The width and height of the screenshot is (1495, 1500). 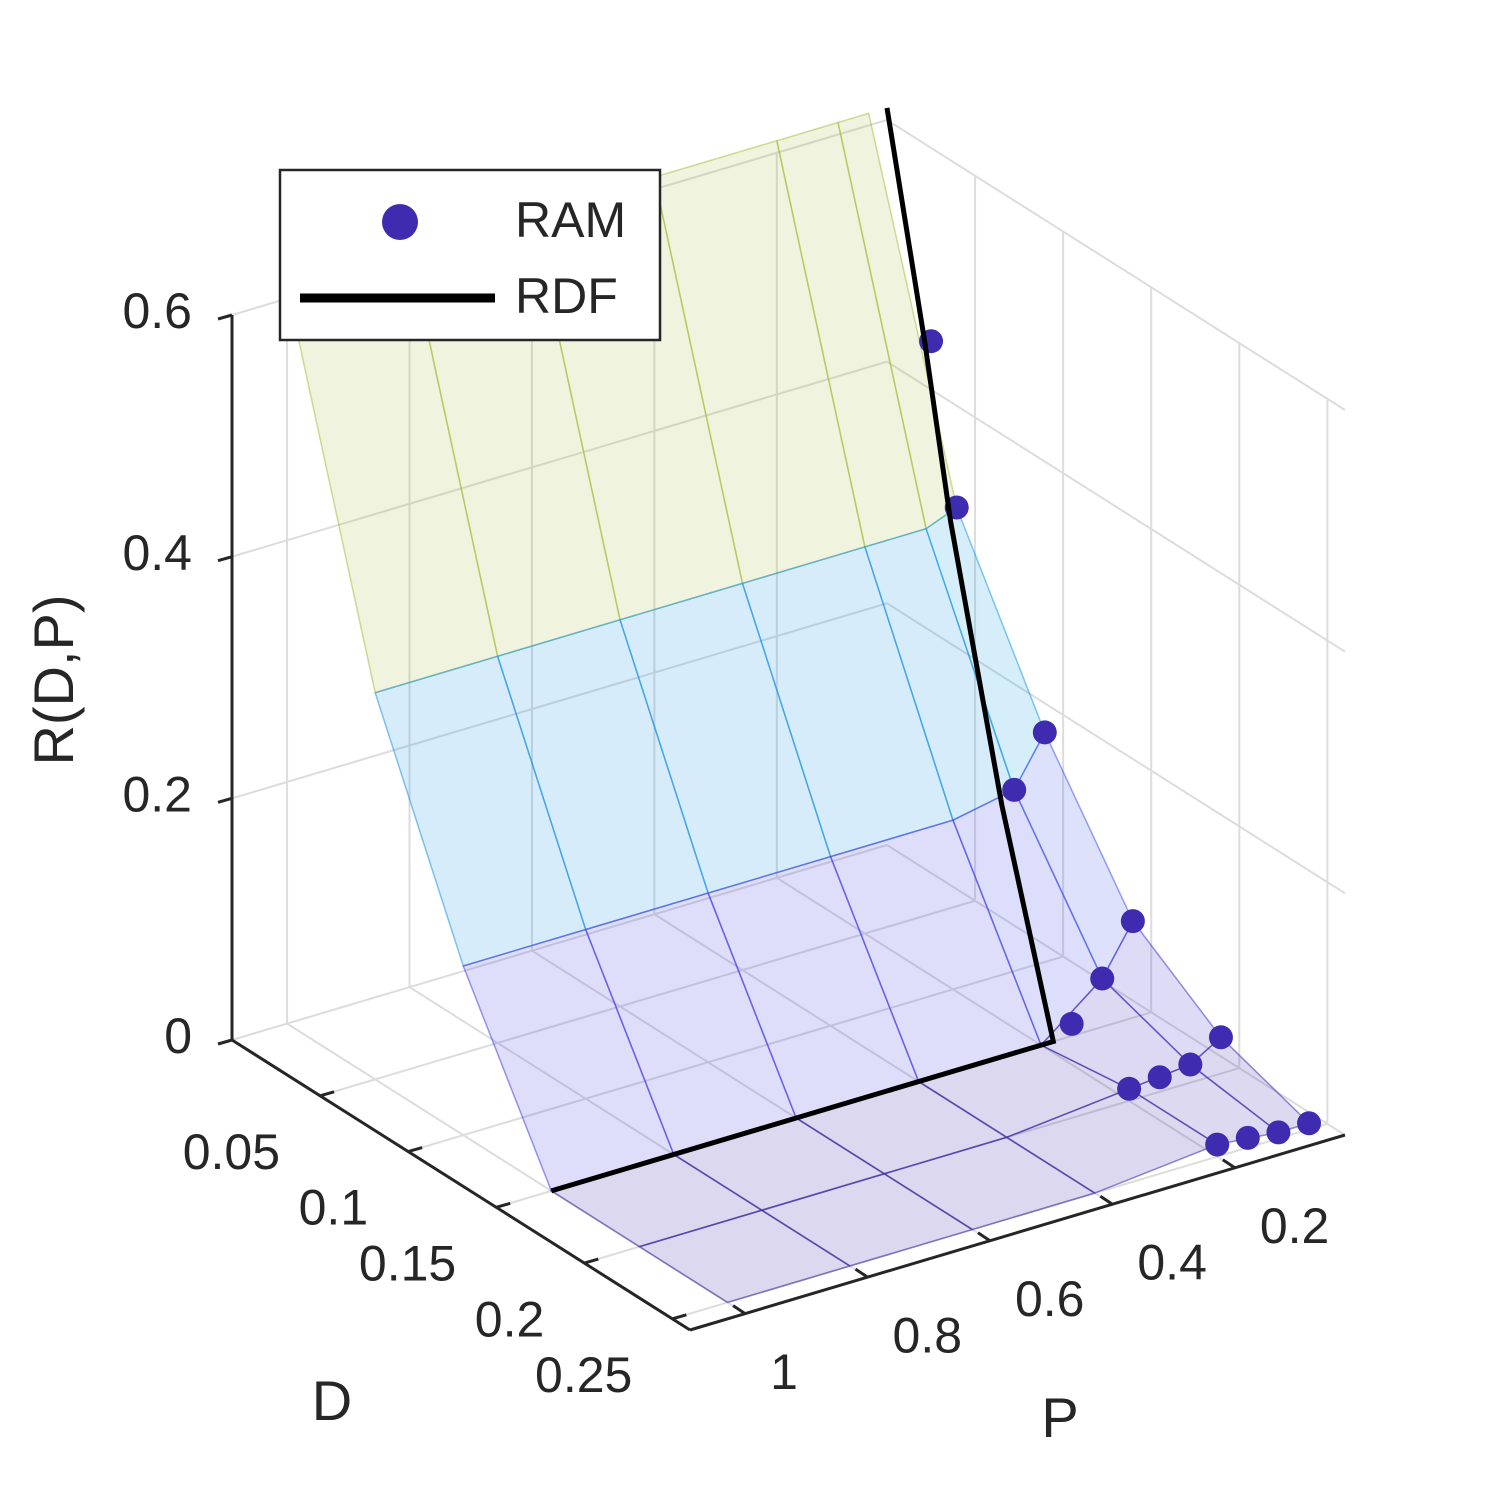 What do you see at coordinates (334, 1208) in the screenshot?
I see `x-tick-label: 0.1` at bounding box center [334, 1208].